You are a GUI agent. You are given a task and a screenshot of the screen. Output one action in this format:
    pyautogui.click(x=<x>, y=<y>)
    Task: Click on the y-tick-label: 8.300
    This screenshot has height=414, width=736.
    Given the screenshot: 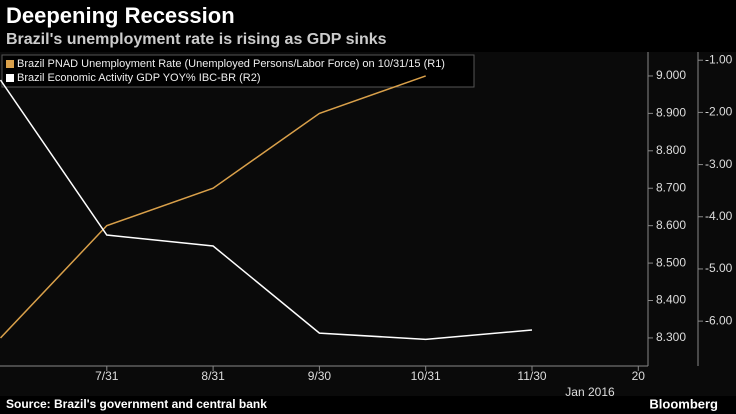 What is the action you would take?
    pyautogui.click(x=671, y=337)
    